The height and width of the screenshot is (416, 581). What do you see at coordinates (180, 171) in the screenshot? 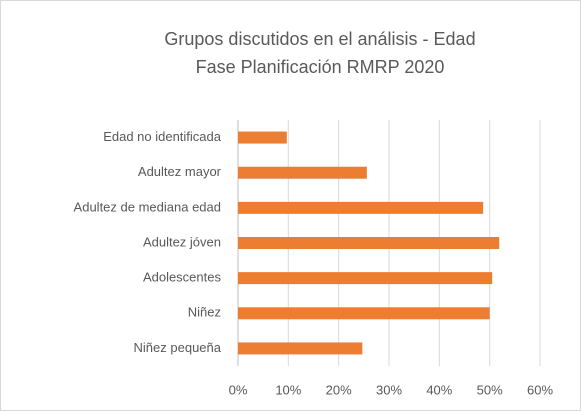
I see `y-tick-label: Adultez mayor` at bounding box center [180, 171].